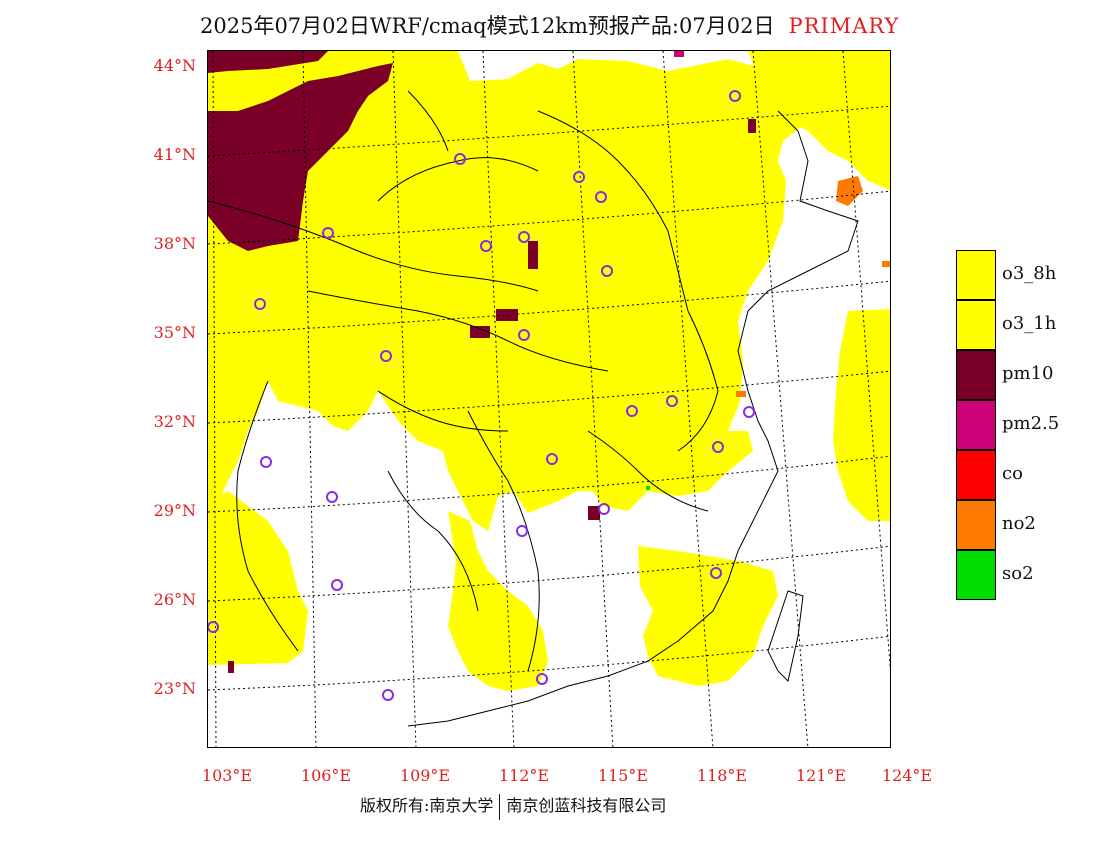 The width and height of the screenshot is (1100, 850). I want to click on pm25-layer, so click(679, 54).